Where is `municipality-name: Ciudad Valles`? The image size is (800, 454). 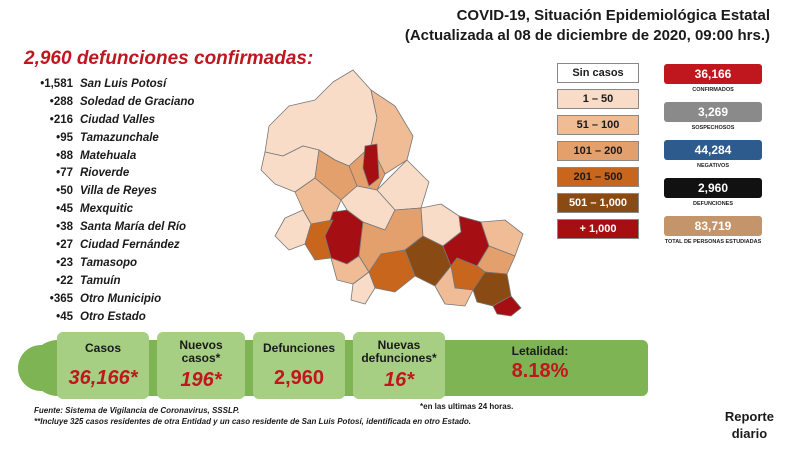 municipality-name: Ciudad Valles is located at coordinates (117, 119).